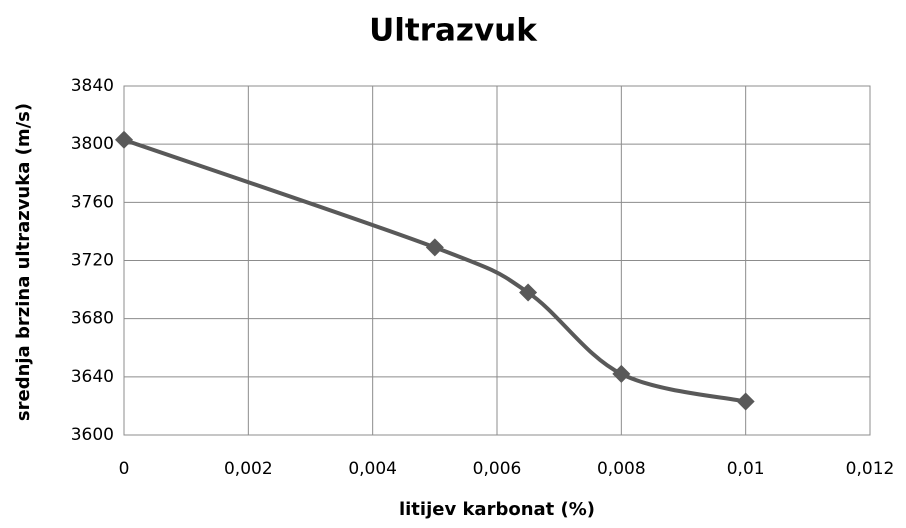 The height and width of the screenshot is (528, 906). Describe the element at coordinates (92, 202) in the screenshot. I see `y-tick-label: 3760` at that location.